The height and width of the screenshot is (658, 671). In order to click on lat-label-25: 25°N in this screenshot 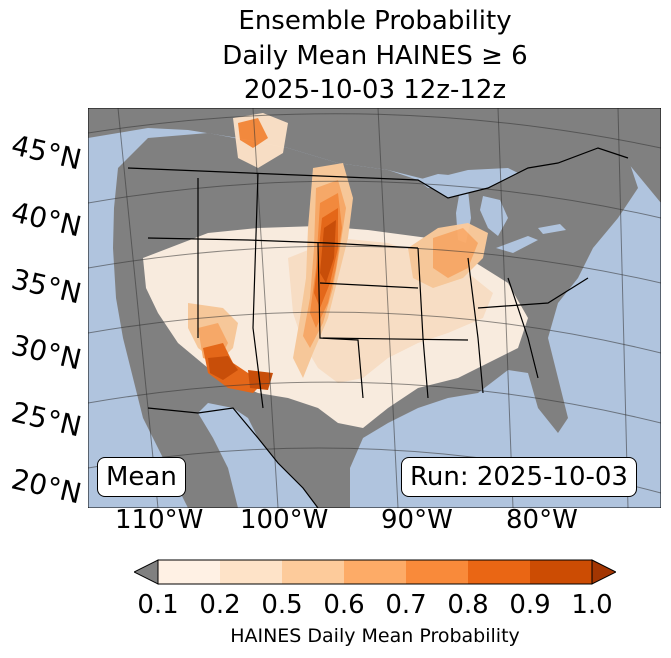, I will do `click(46, 419)`.